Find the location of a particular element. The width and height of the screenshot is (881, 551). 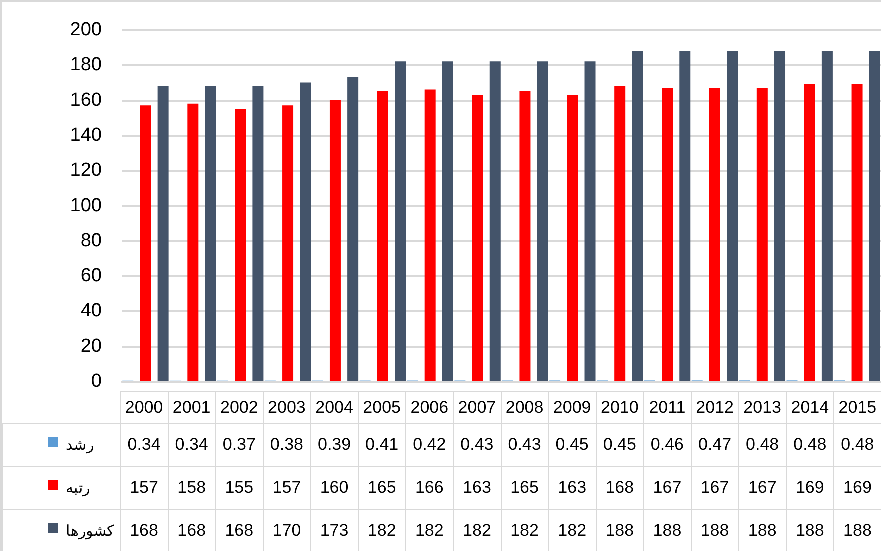

y-tick-label: 60 is located at coordinates (91, 276).